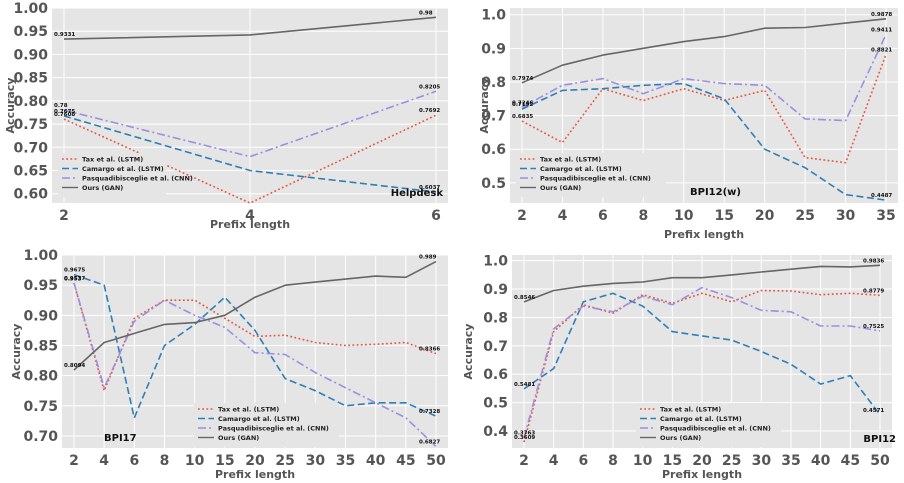 The height and width of the screenshot is (483, 904). What do you see at coordinates (74, 271) in the screenshot?
I see `data-label: 0.9675` at bounding box center [74, 271].